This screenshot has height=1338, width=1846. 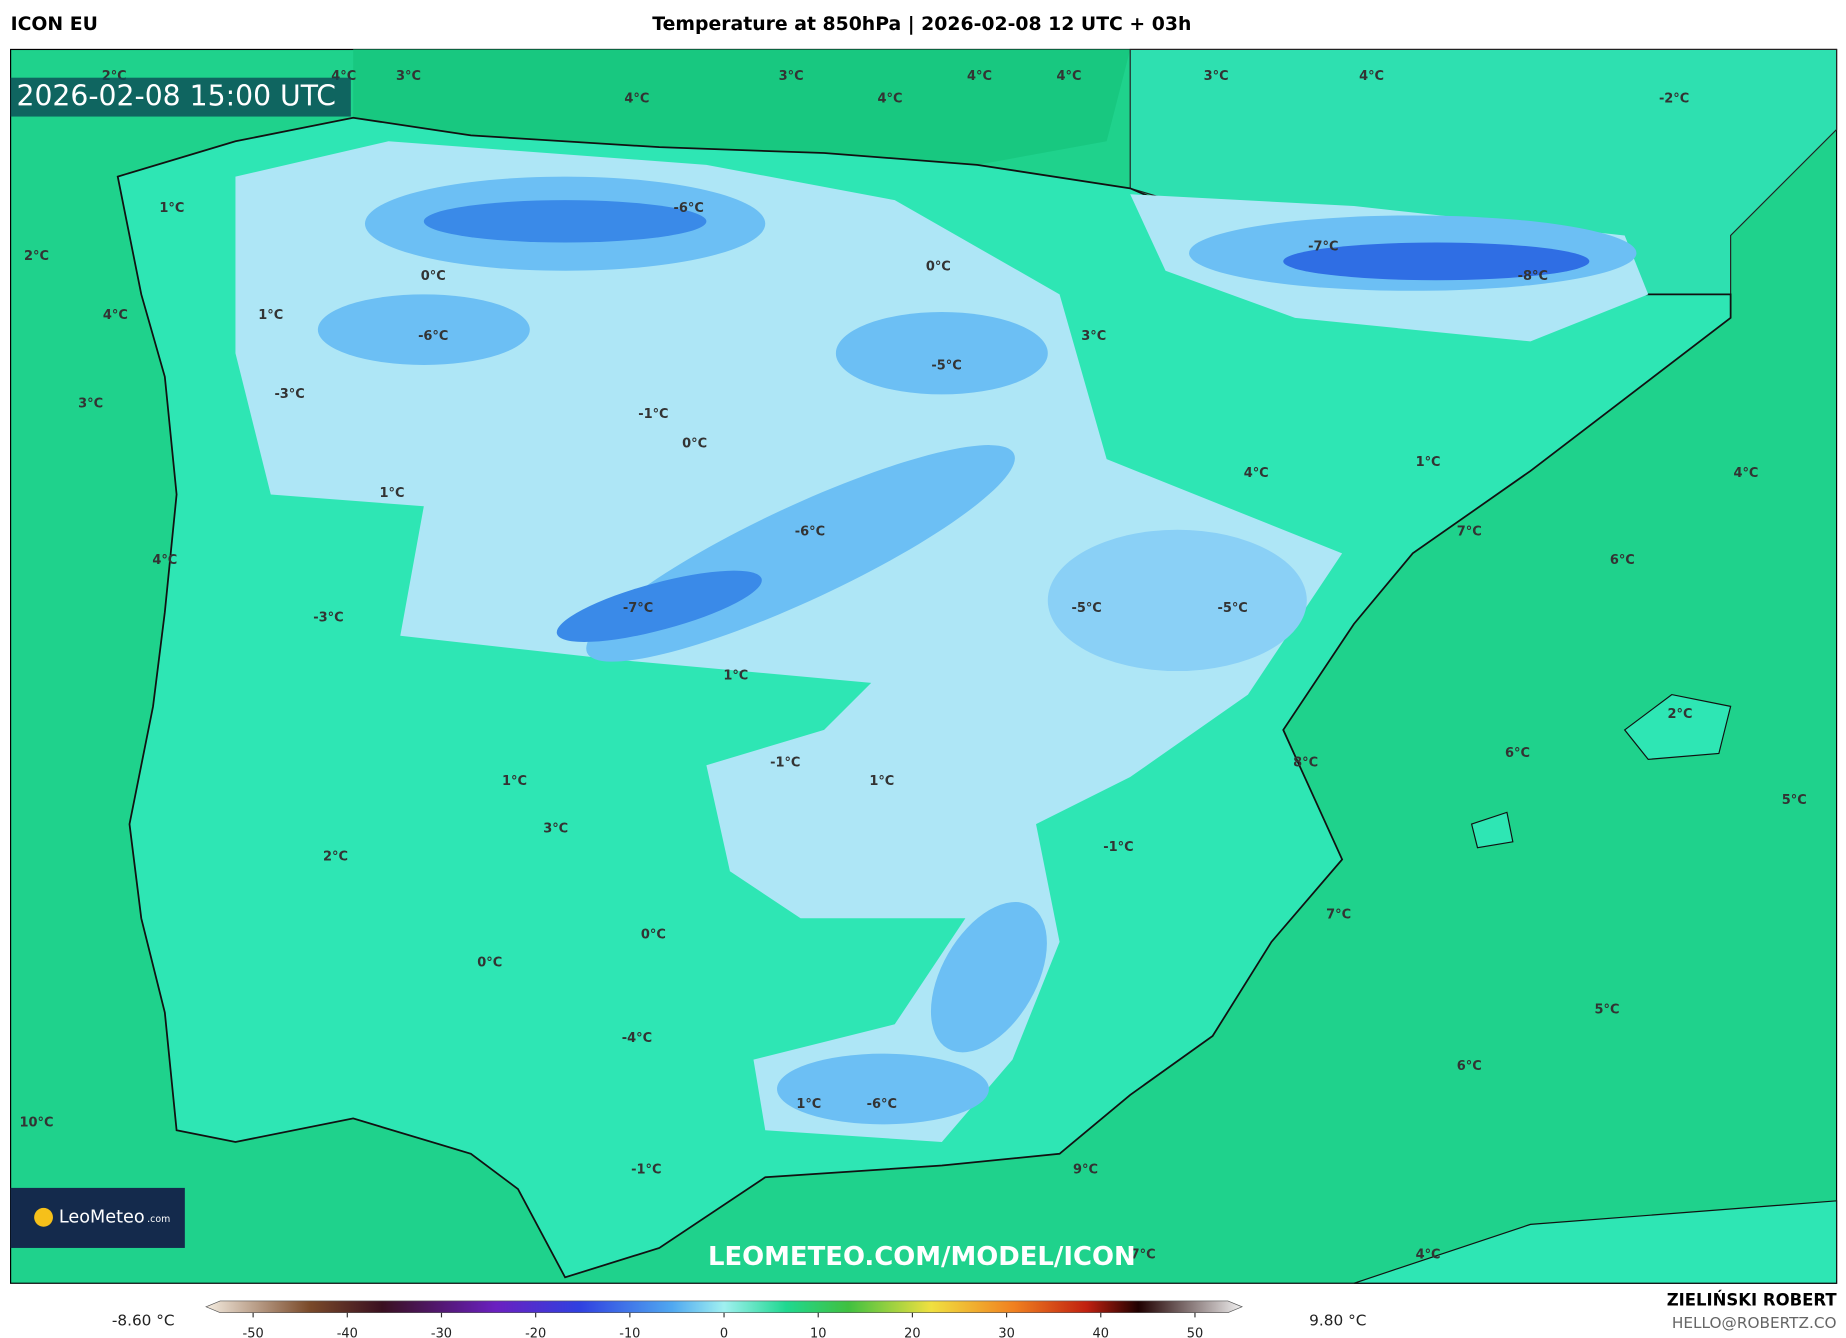 I want to click on author-email: HELLO@ROBERTZ.CO, so click(x=1754, y=1323).